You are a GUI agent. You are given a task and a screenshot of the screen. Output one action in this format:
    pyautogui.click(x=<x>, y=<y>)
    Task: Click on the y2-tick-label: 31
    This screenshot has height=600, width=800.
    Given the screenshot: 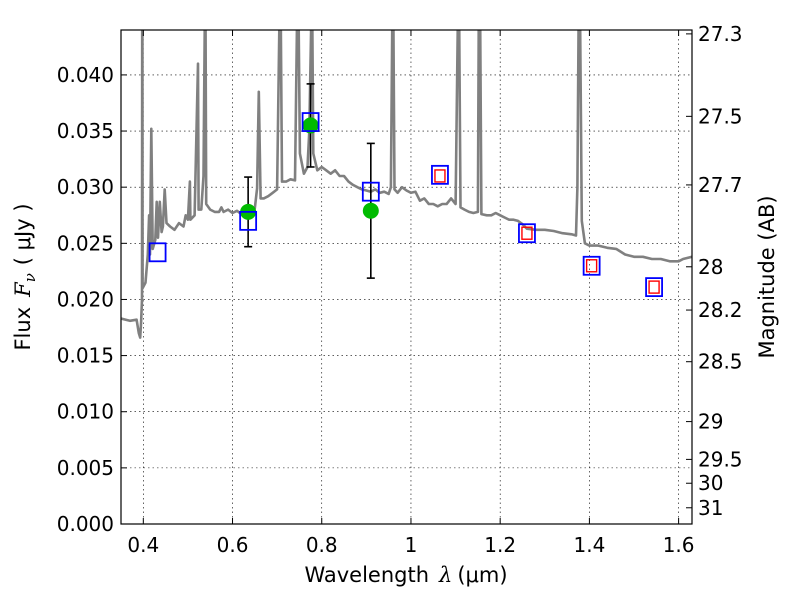 What is the action you would take?
    pyautogui.click(x=710, y=508)
    